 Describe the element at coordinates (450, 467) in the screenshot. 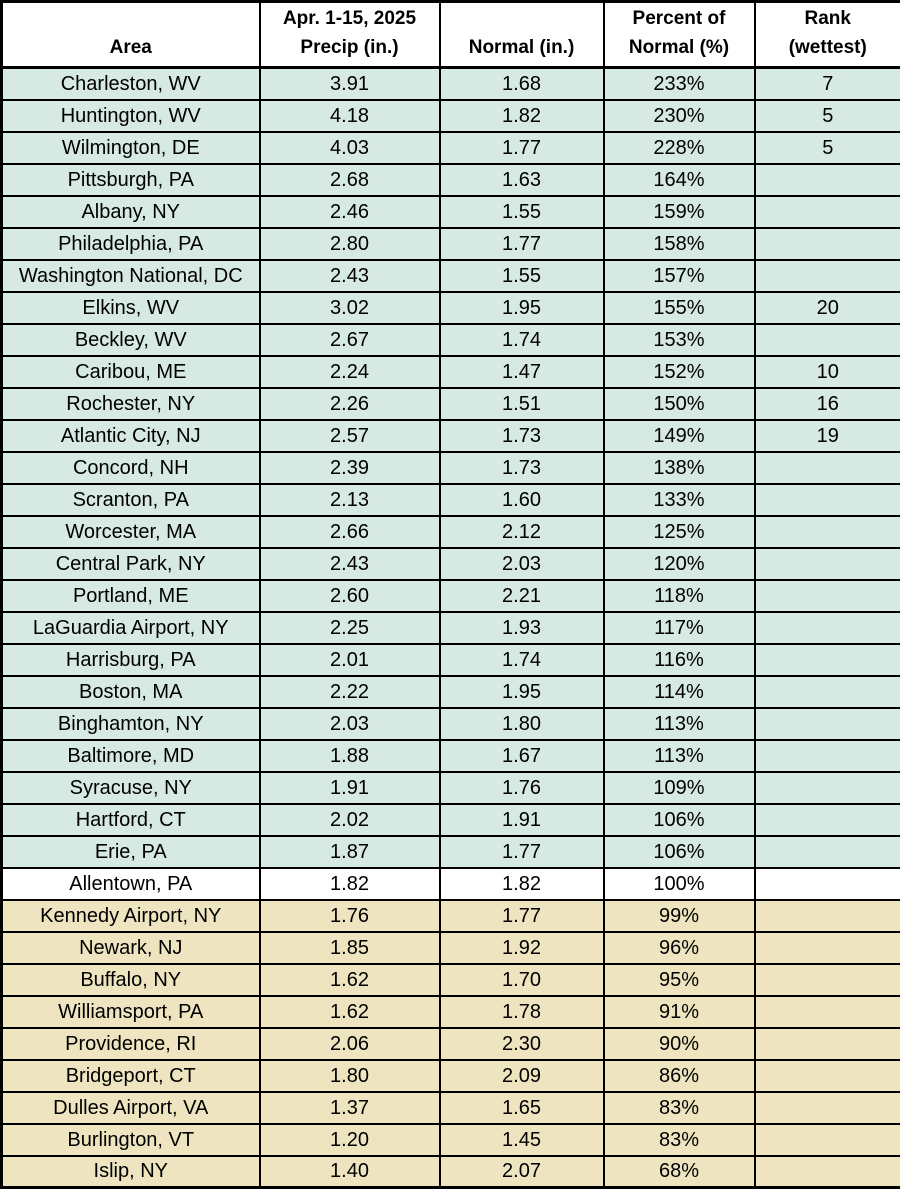

I see `table-row: Concord, NH 2.39 1.73 138%` at that location.